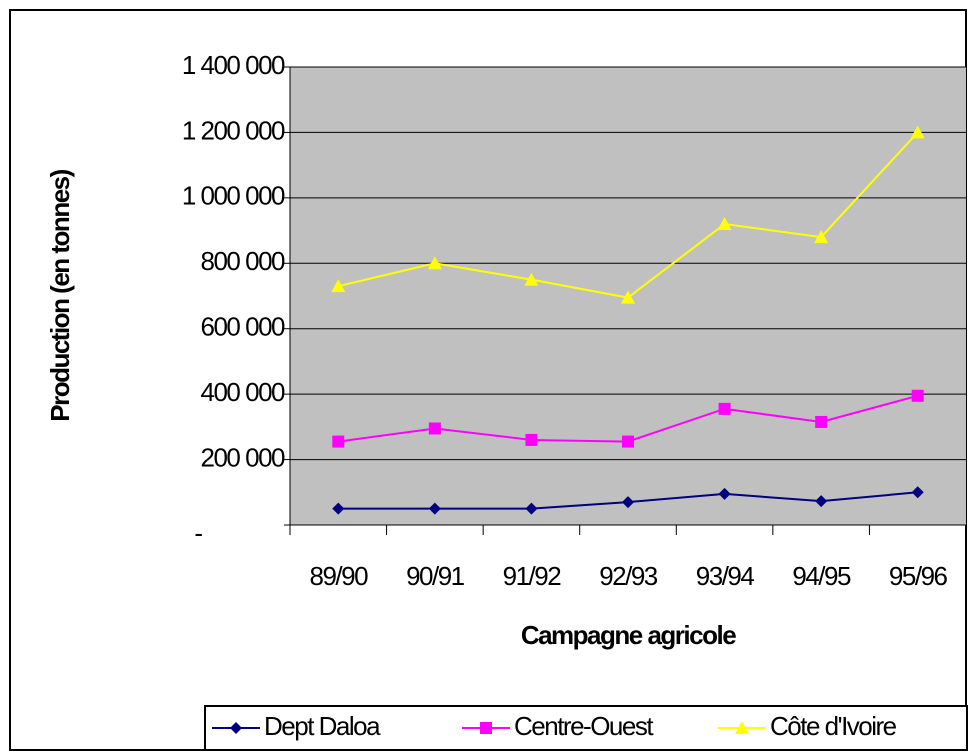 The width and height of the screenshot is (971, 755). I want to click on legend-box, so click(586, 728).